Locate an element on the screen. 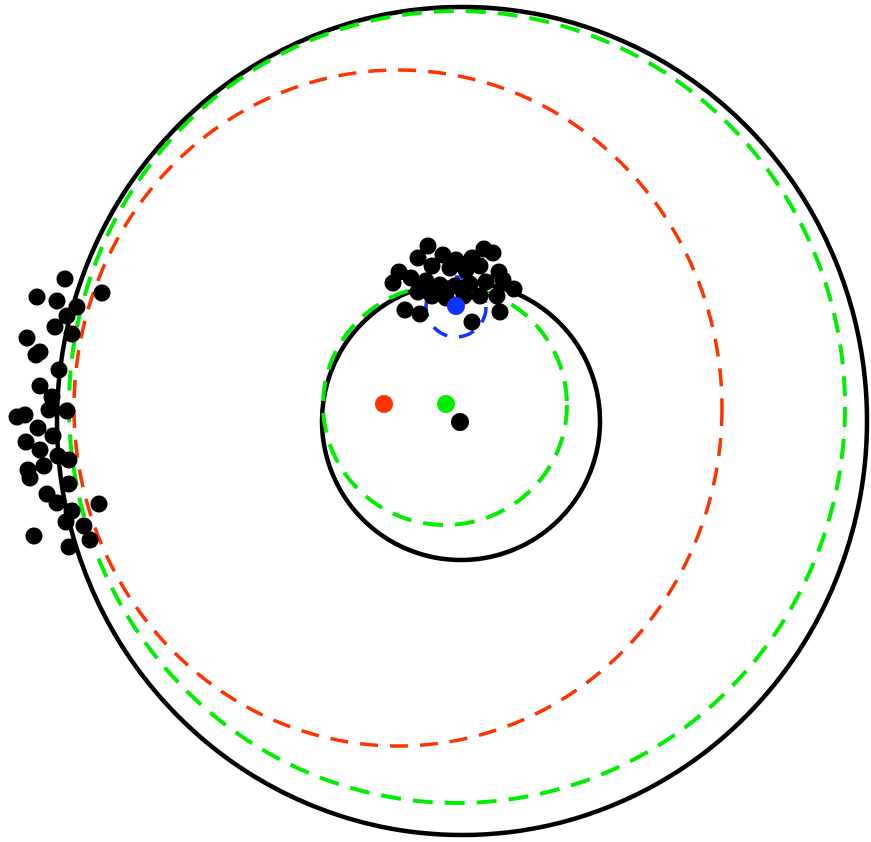  red-center-dot is located at coordinates (384, 404).